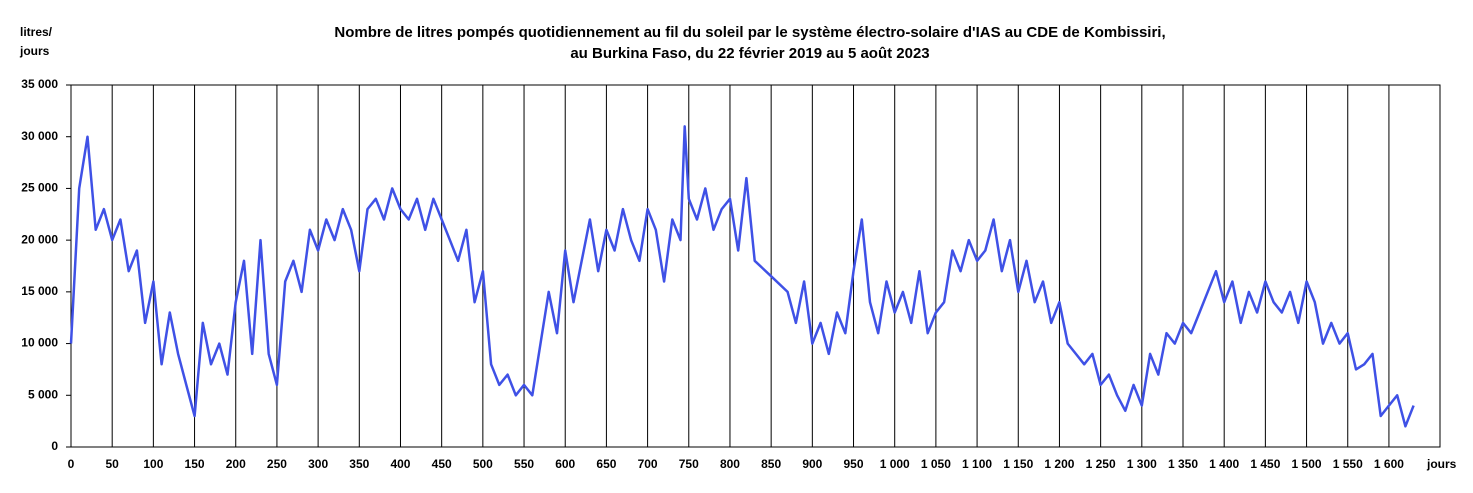 This screenshot has width=1473, height=493. Describe the element at coordinates (113, 464) in the screenshot. I see `x-tick-label: 50` at that location.